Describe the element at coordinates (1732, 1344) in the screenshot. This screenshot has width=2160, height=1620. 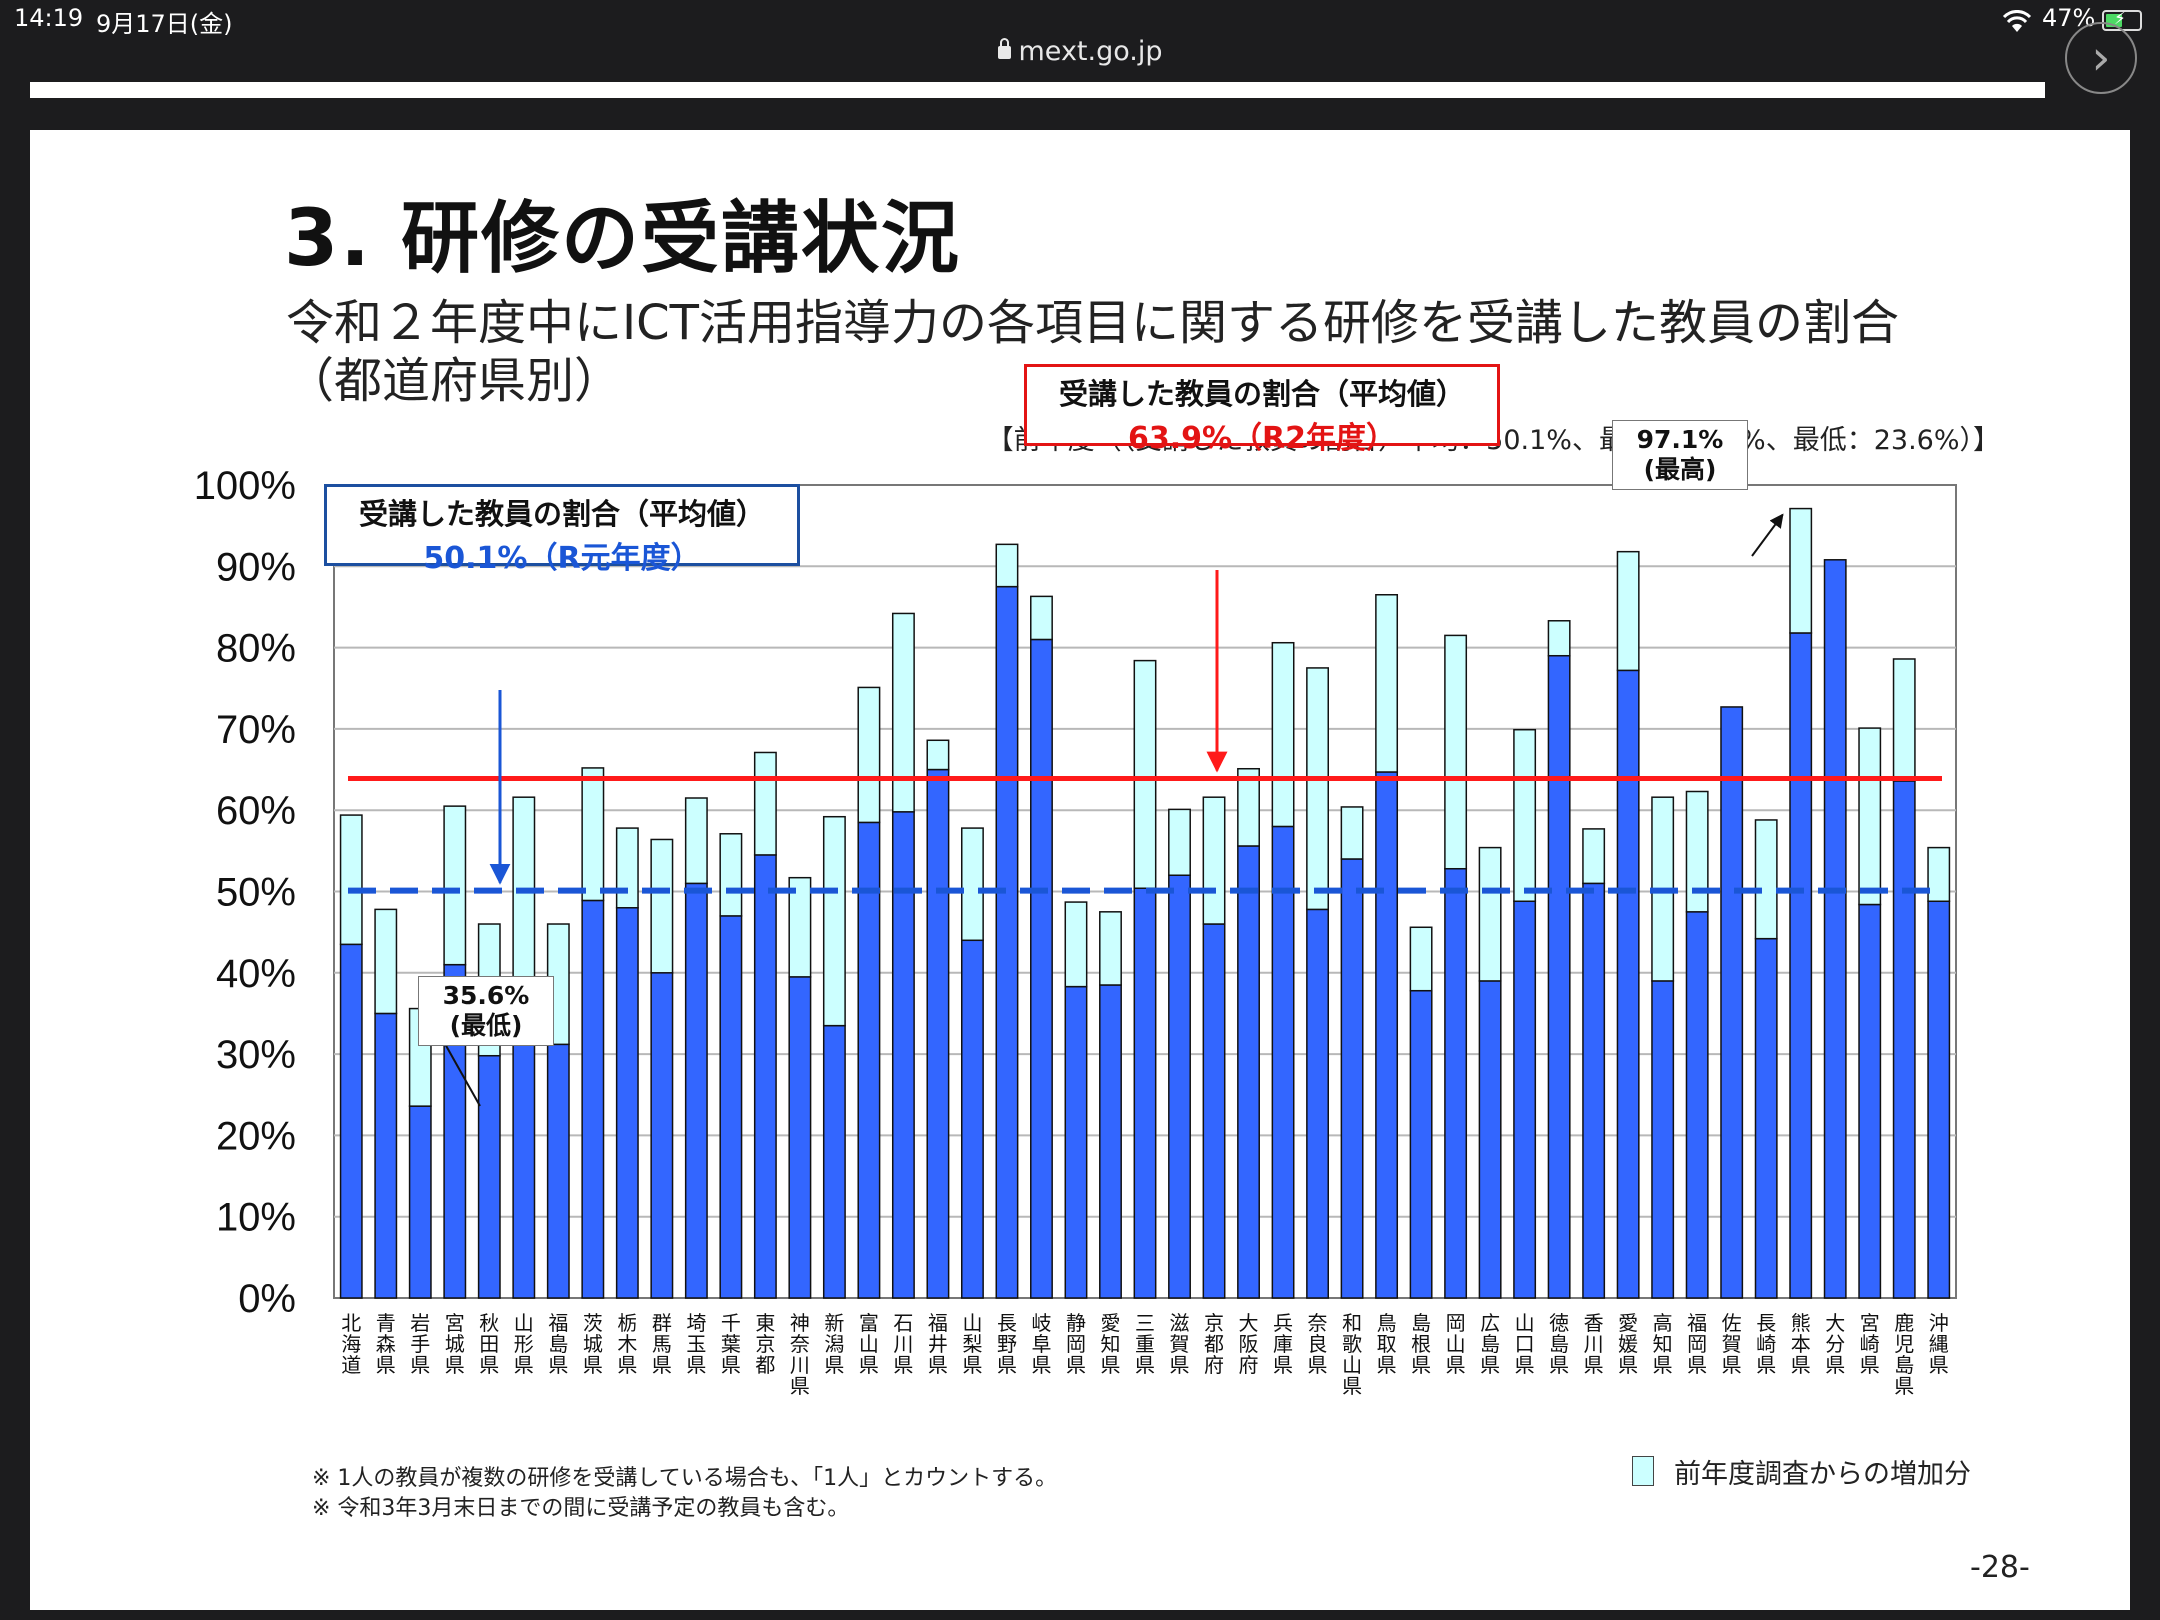
I see `x-tick-label: 佐賀県` at that location.